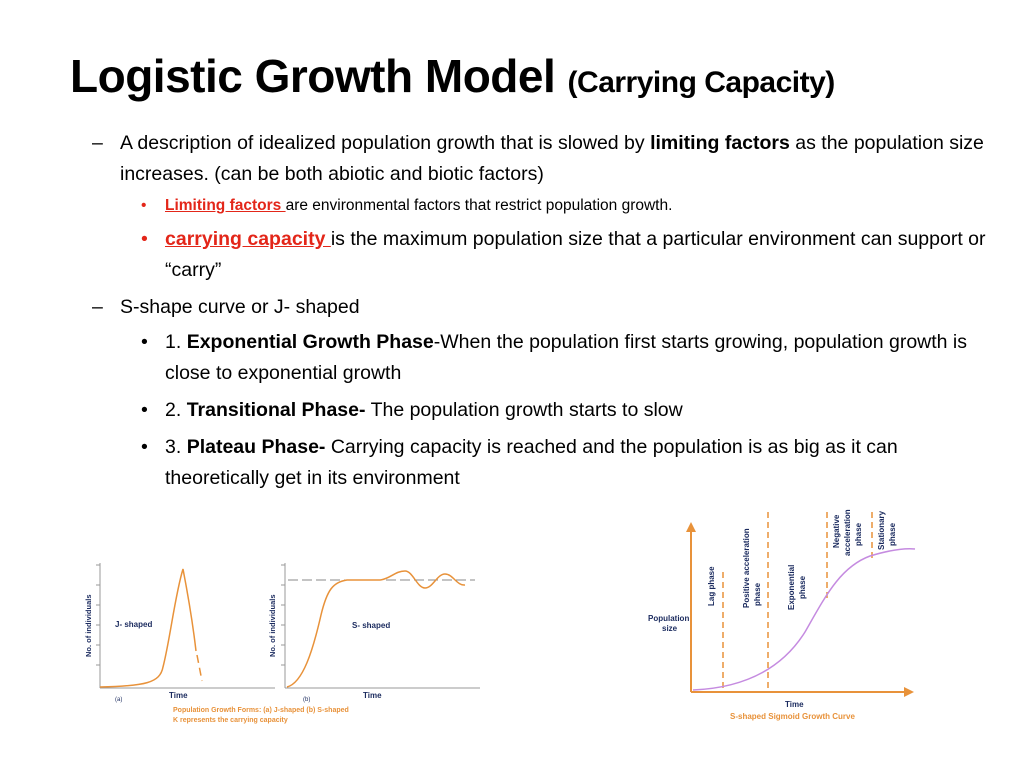 This screenshot has width=1024, height=768. Describe the element at coordinates (306, 700) in the screenshot. I see `panel-b-label: (b)` at that location.